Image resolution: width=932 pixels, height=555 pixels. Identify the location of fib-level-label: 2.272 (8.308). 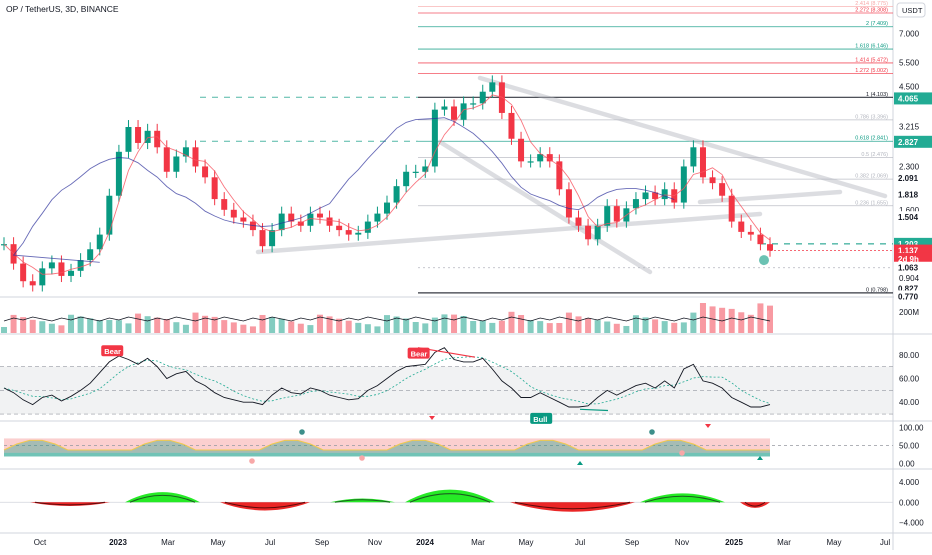
(871, 11).